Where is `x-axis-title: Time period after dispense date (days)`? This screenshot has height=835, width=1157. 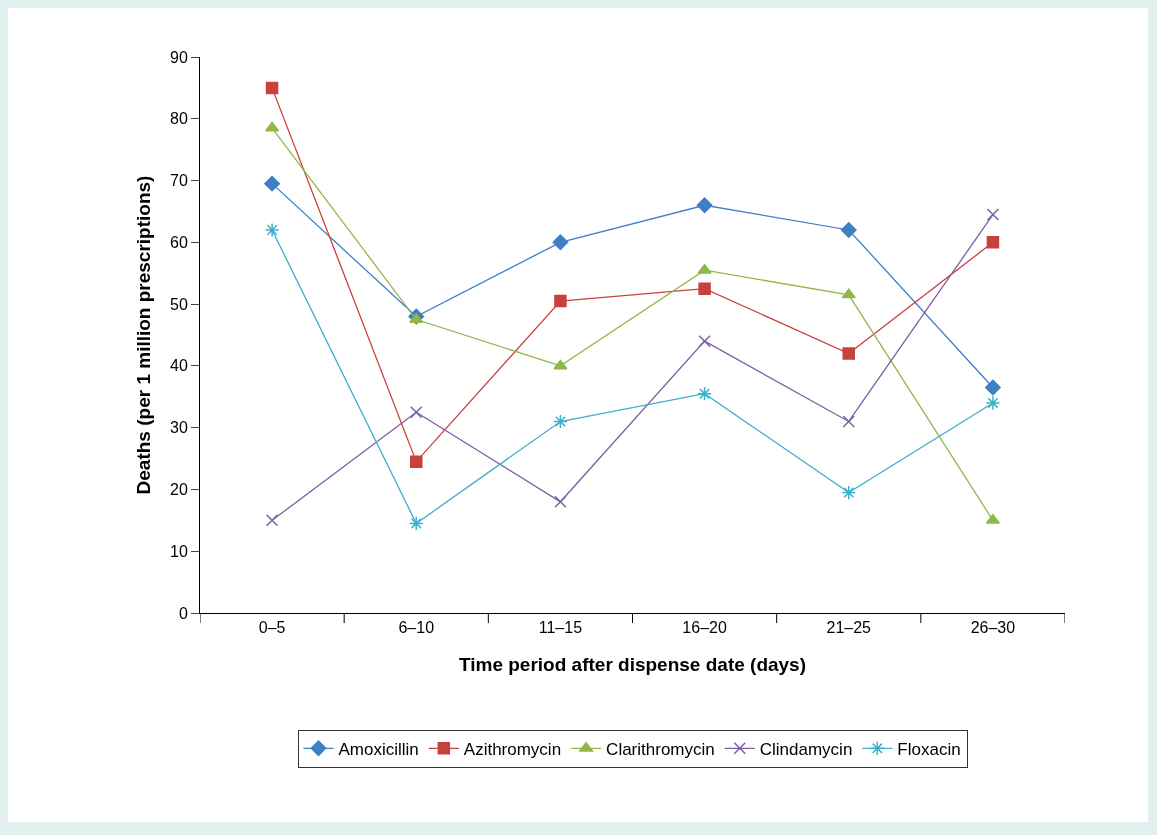
x-axis-title: Time period after dispense date (days) is located at coordinates (632, 664).